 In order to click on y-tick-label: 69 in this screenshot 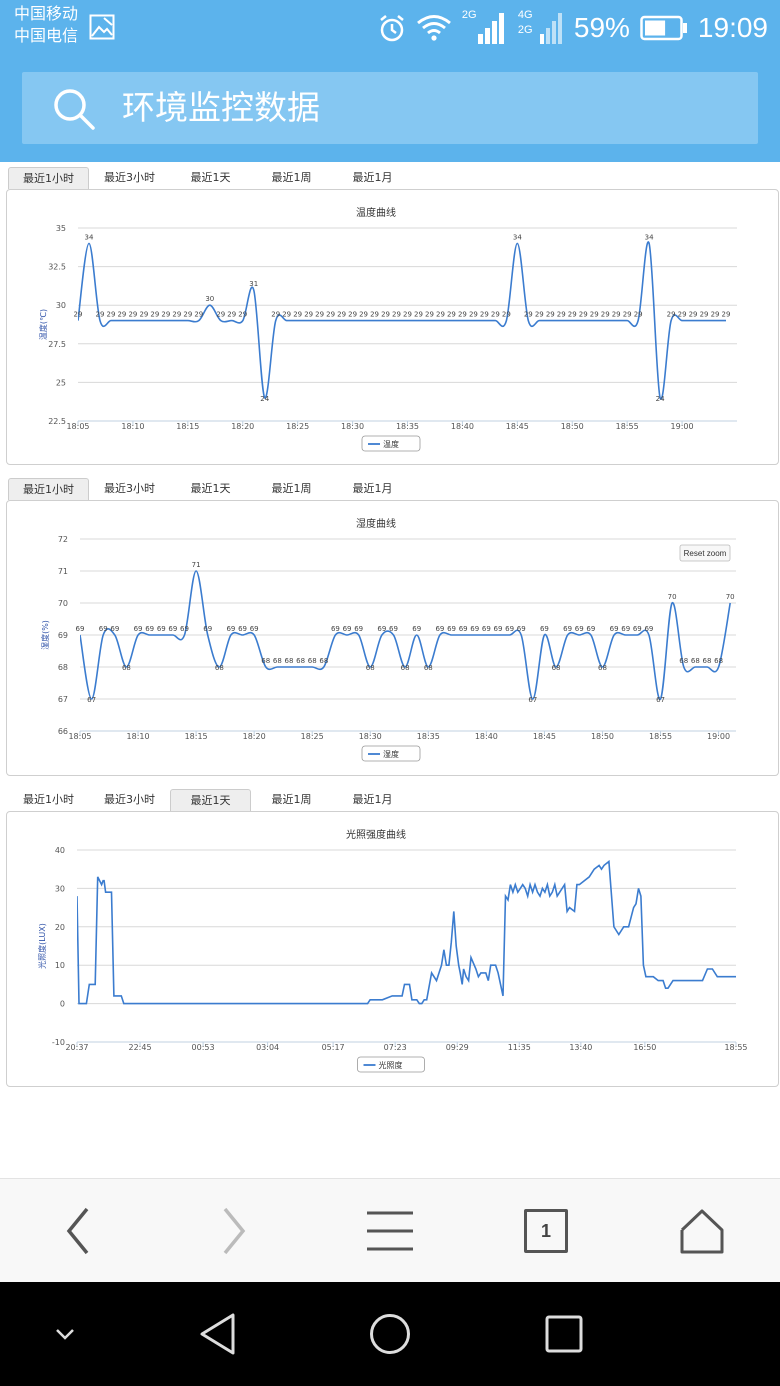, I will do `click(63, 635)`.